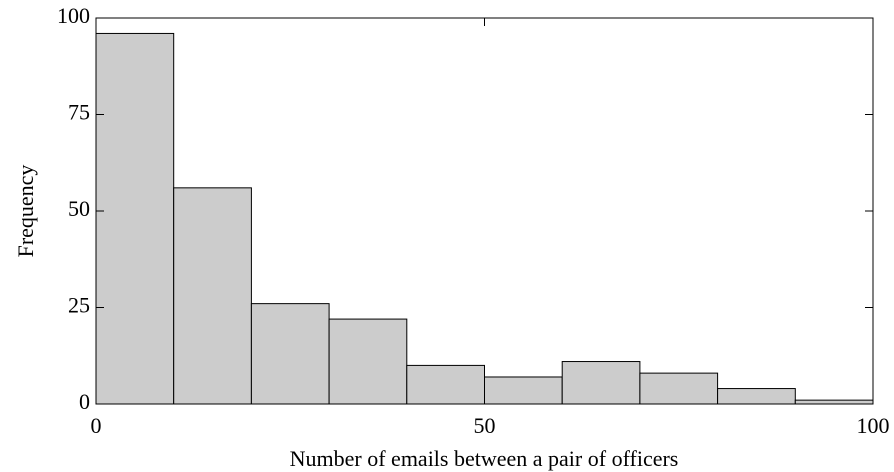 This screenshot has width=894, height=472. Describe the element at coordinates (79, 305) in the screenshot. I see `y-tick-label: 25` at that location.